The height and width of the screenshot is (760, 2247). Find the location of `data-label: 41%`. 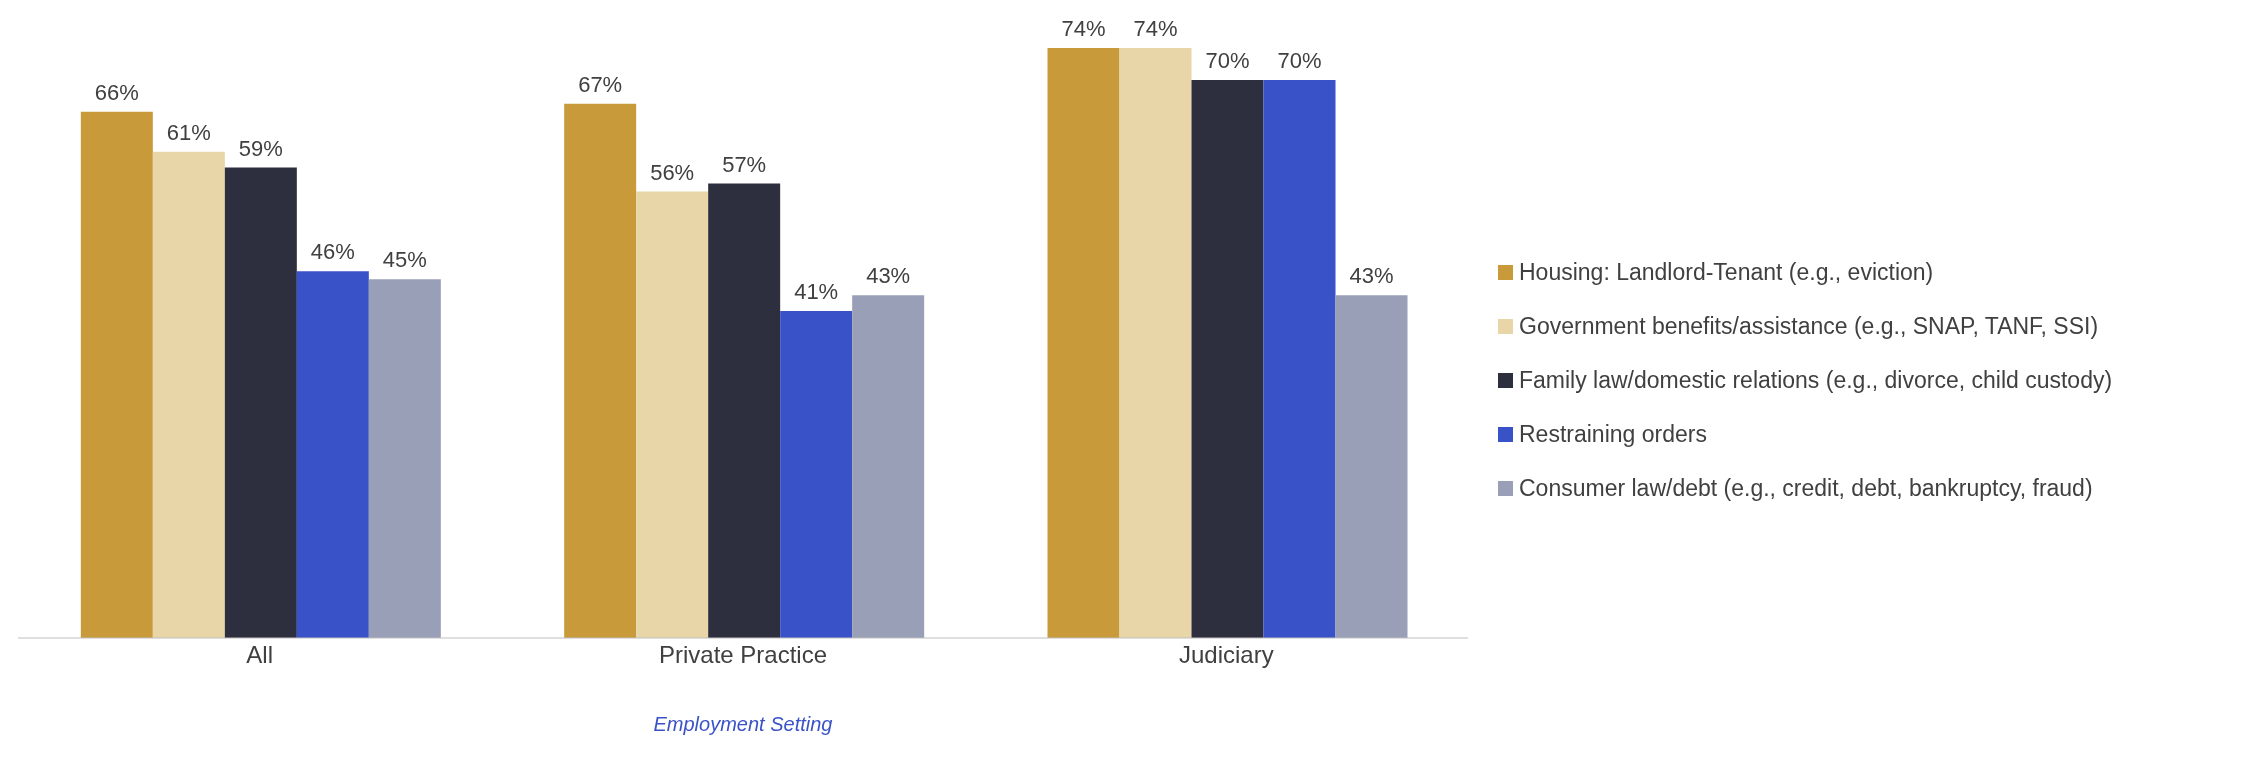

data-label: 41% is located at coordinates (816, 292).